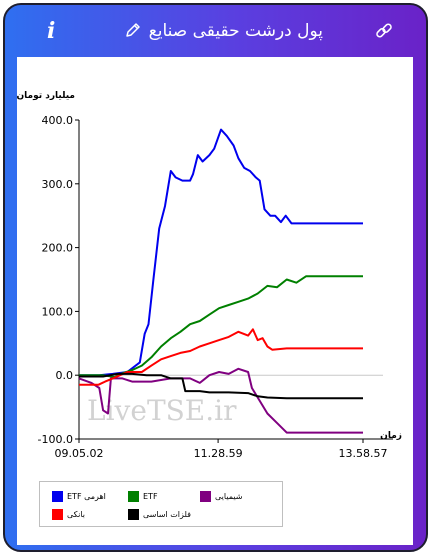  Describe the element at coordinates (235, 31) in the screenshot. I see `widget-title: پول درشت حقیقی صنایع` at that location.